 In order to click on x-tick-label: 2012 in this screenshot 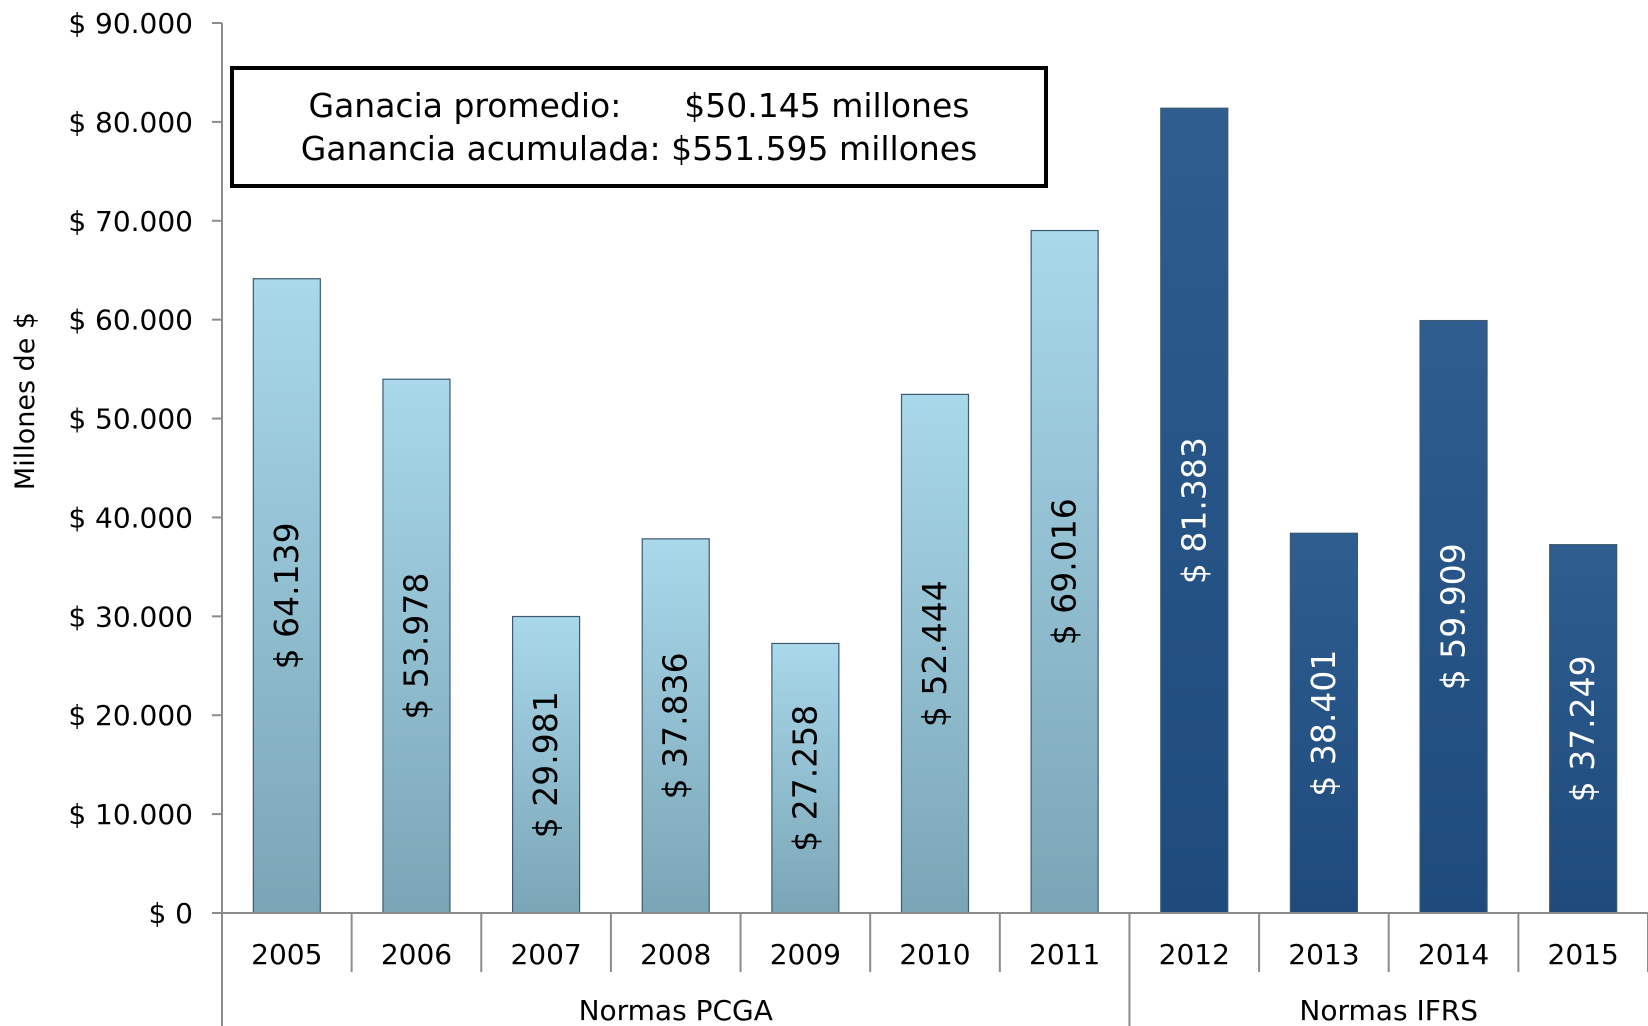, I will do `click(1194, 954)`.